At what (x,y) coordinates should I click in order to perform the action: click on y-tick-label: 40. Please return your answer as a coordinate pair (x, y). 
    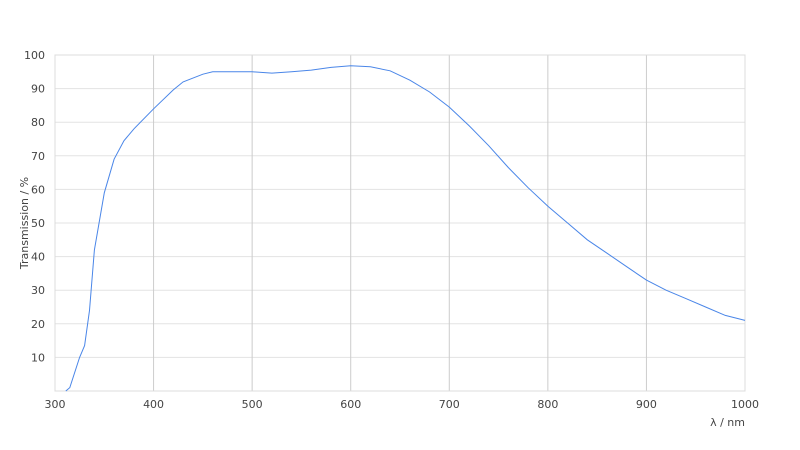
    Looking at the image, I should click on (38, 257).